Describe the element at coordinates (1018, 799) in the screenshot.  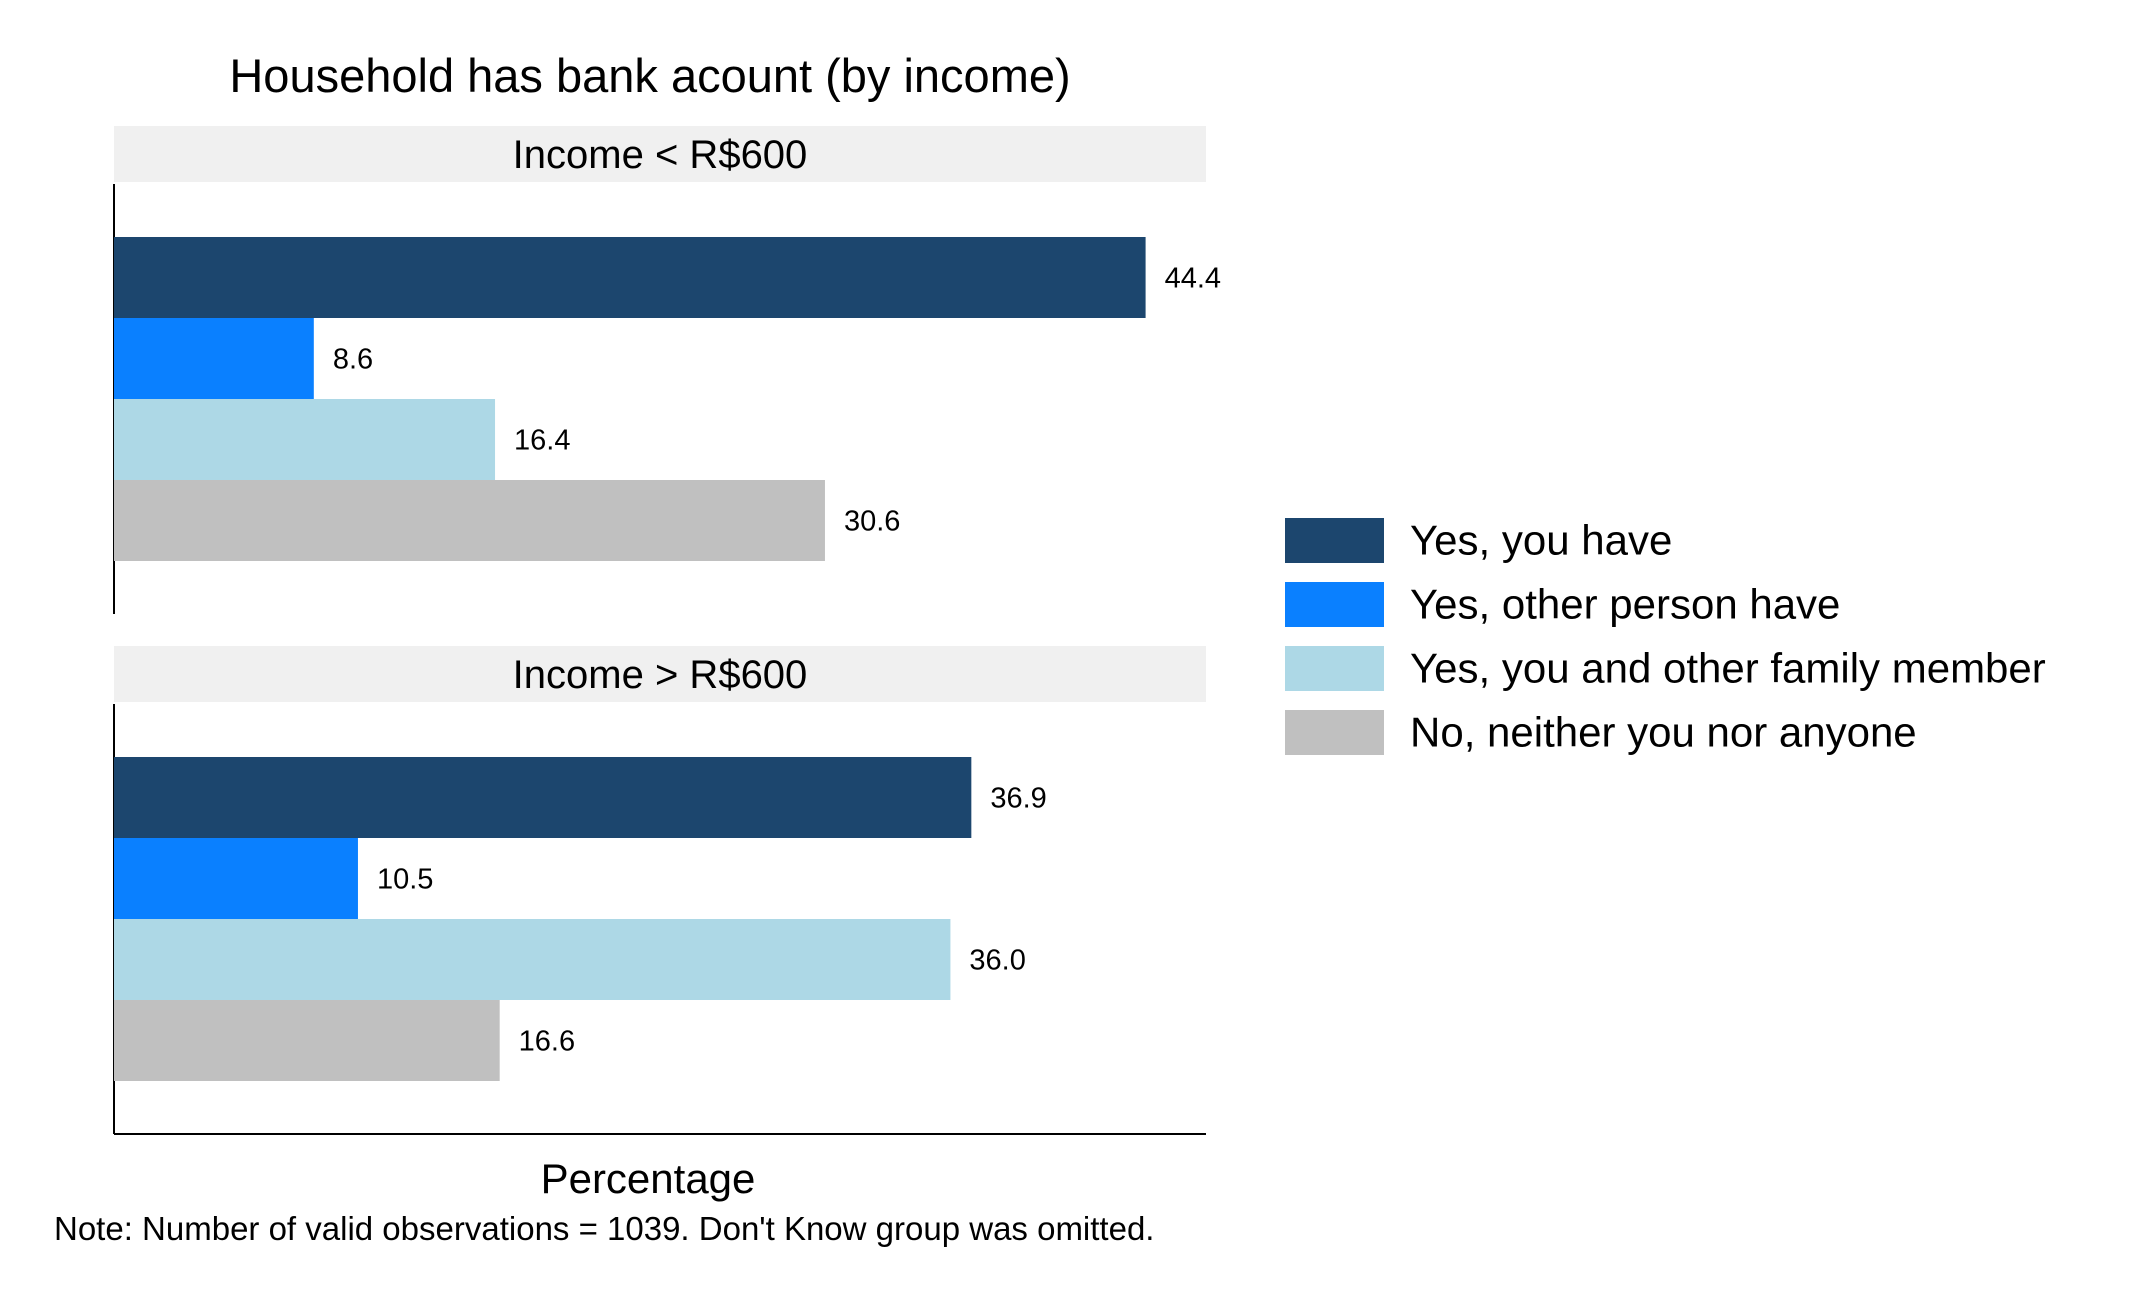
I see `data-label-panel-1-series-0: 36.9` at that location.